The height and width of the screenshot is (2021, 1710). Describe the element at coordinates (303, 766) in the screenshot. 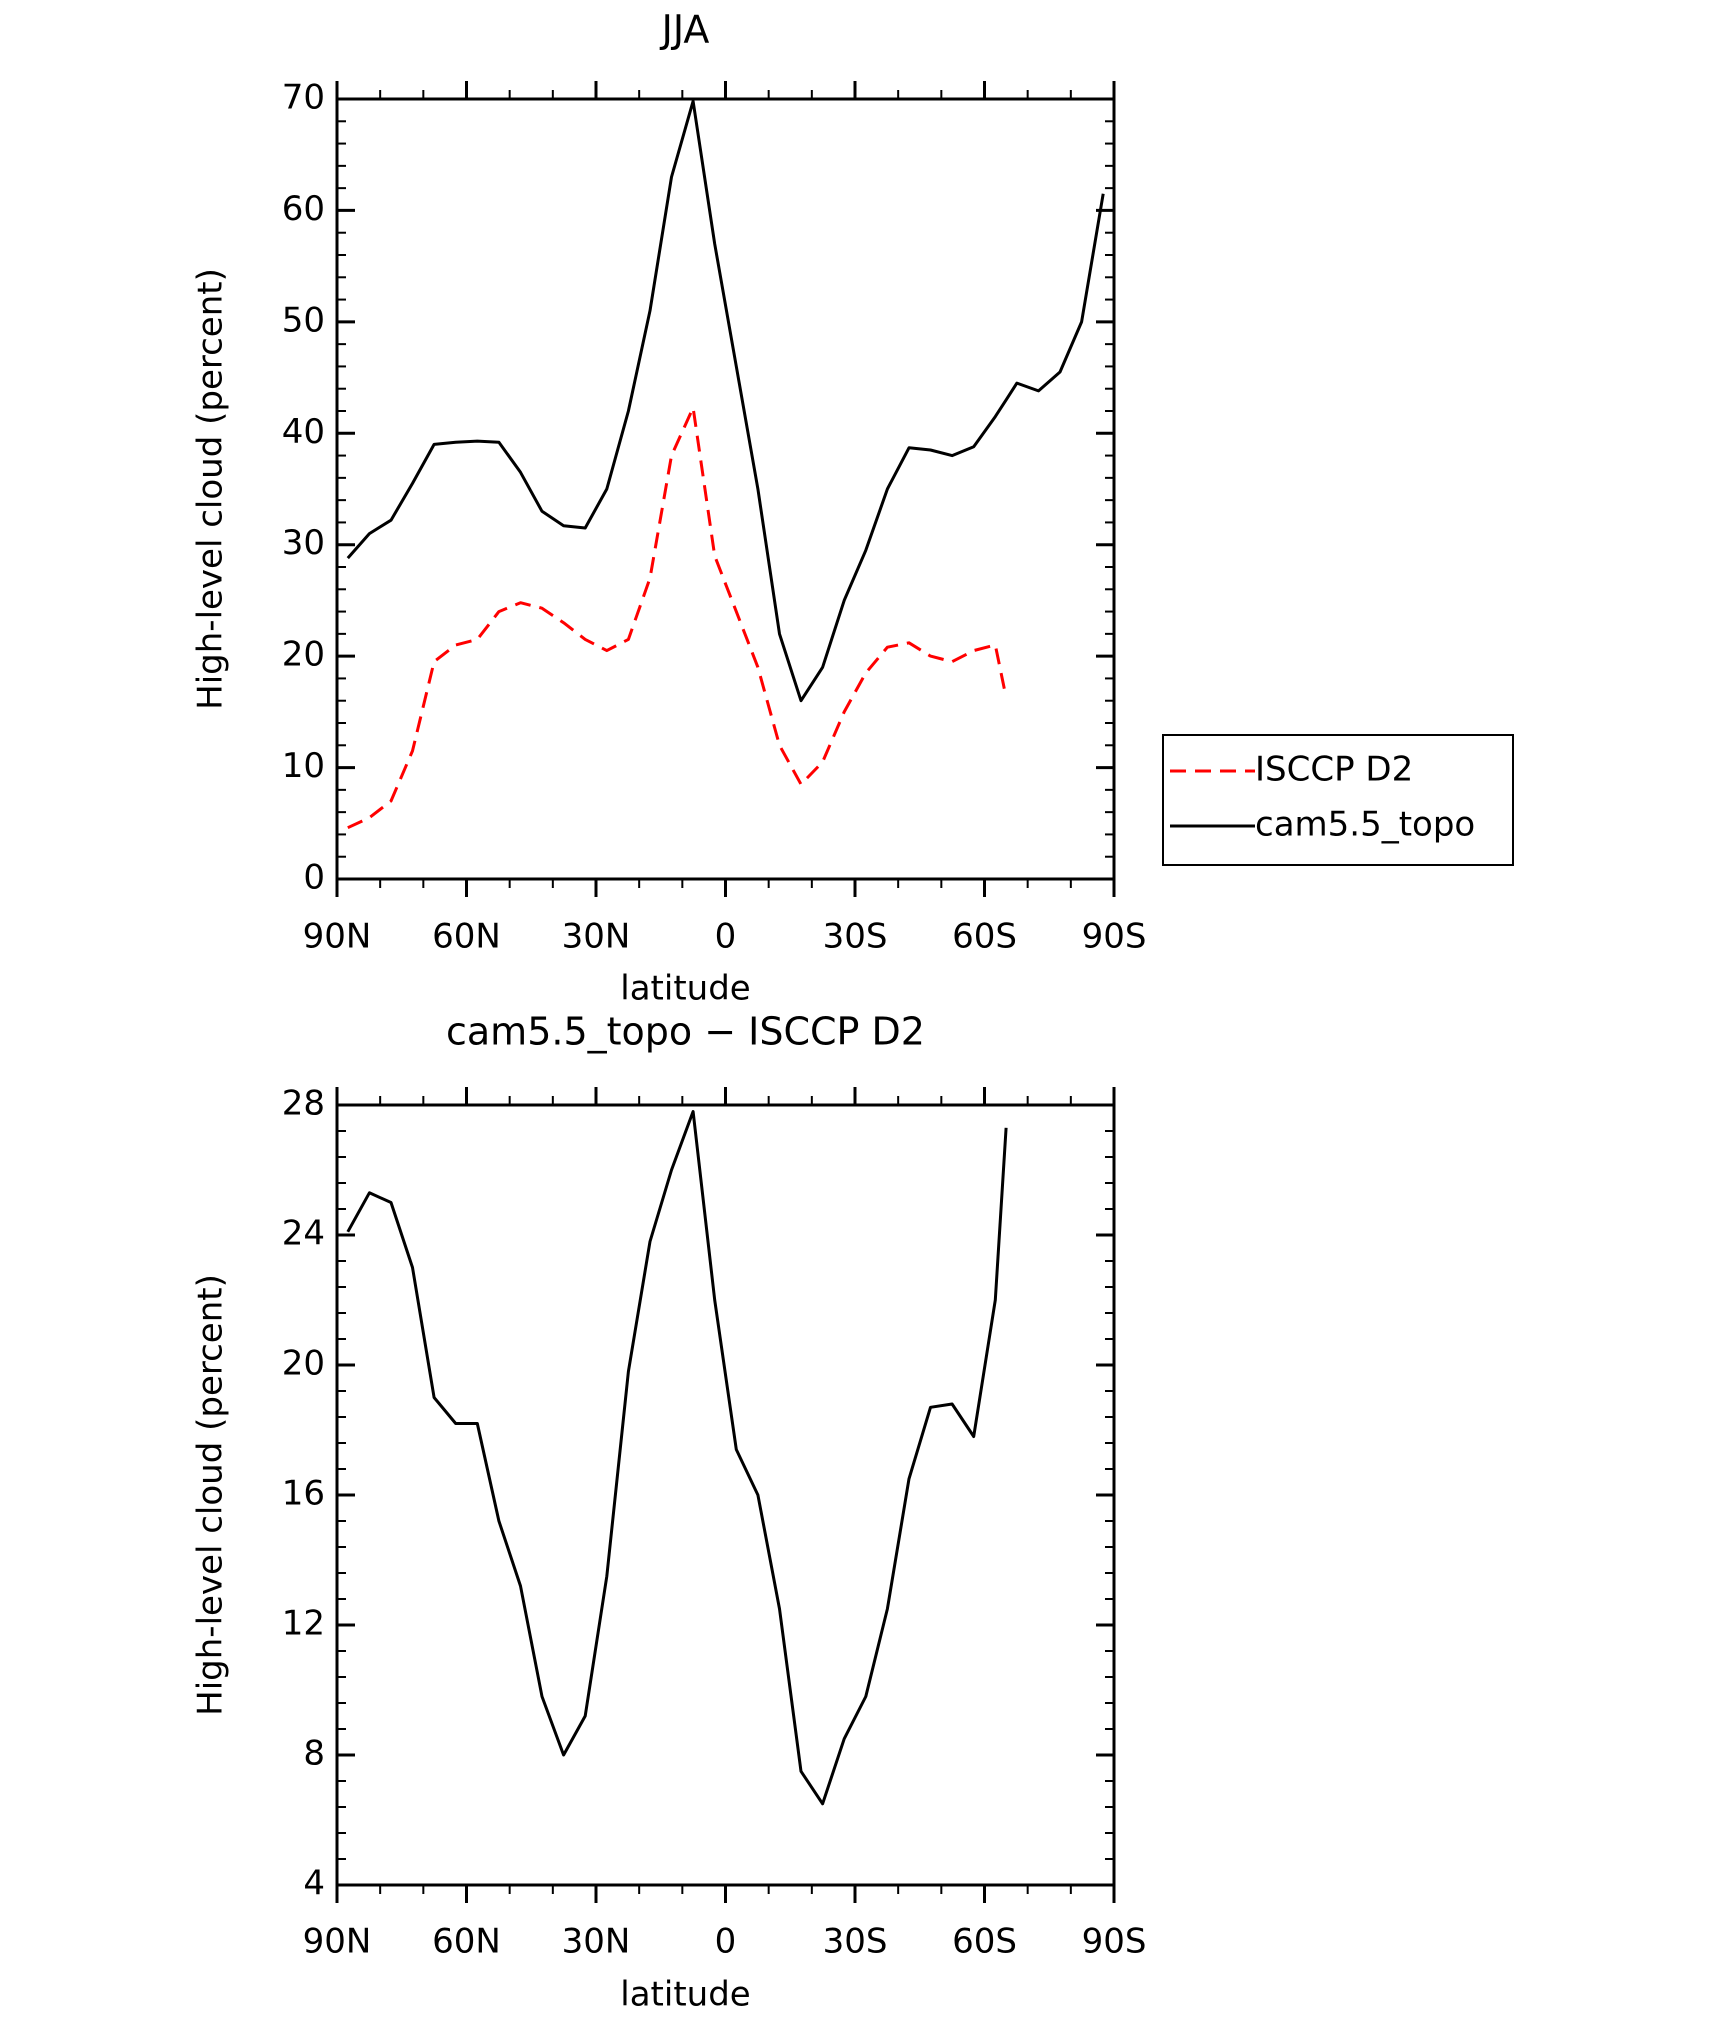

I see `y-tick-label: 10` at that location.